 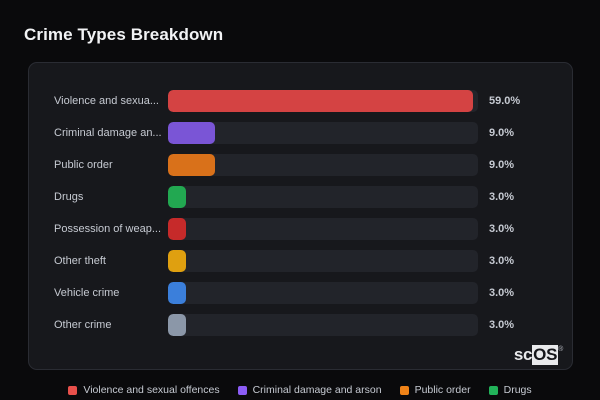 What do you see at coordinates (69, 197) in the screenshot?
I see `bar-row-label: Drugs` at bounding box center [69, 197].